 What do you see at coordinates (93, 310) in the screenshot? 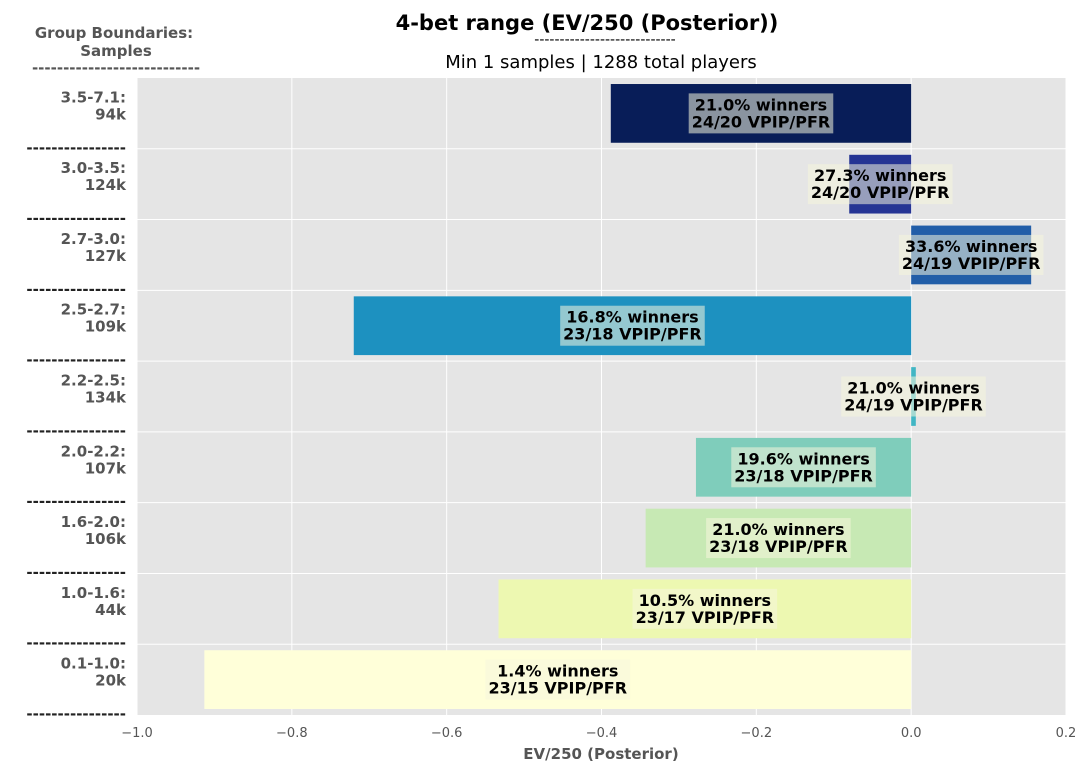
I see `y-tick-range: 2.5-2.7:` at bounding box center [93, 310].